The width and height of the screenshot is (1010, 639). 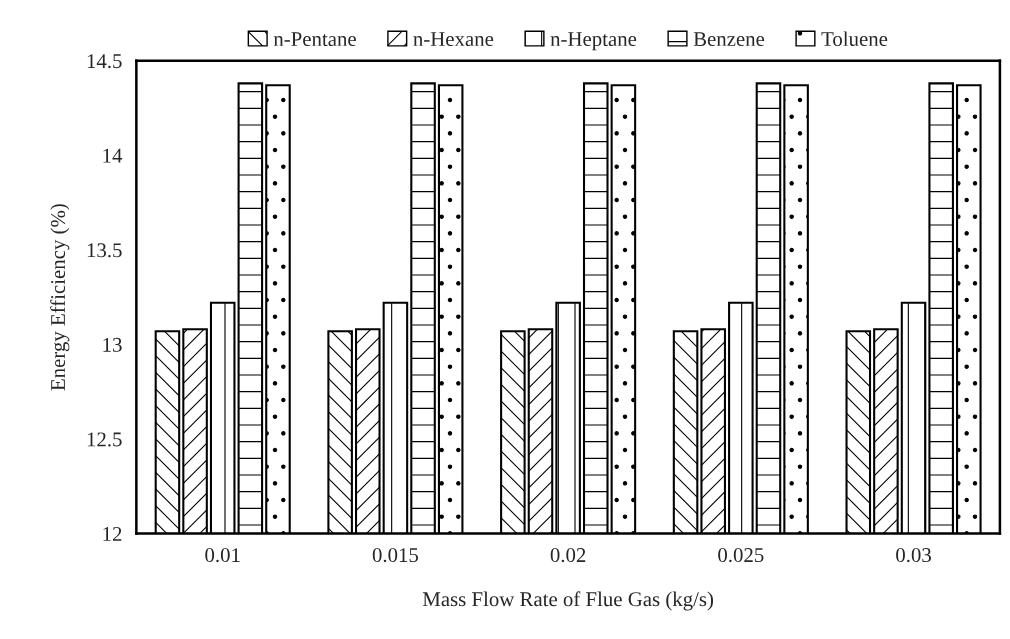 I want to click on legend-label: n-Hexane, so click(x=453, y=39).